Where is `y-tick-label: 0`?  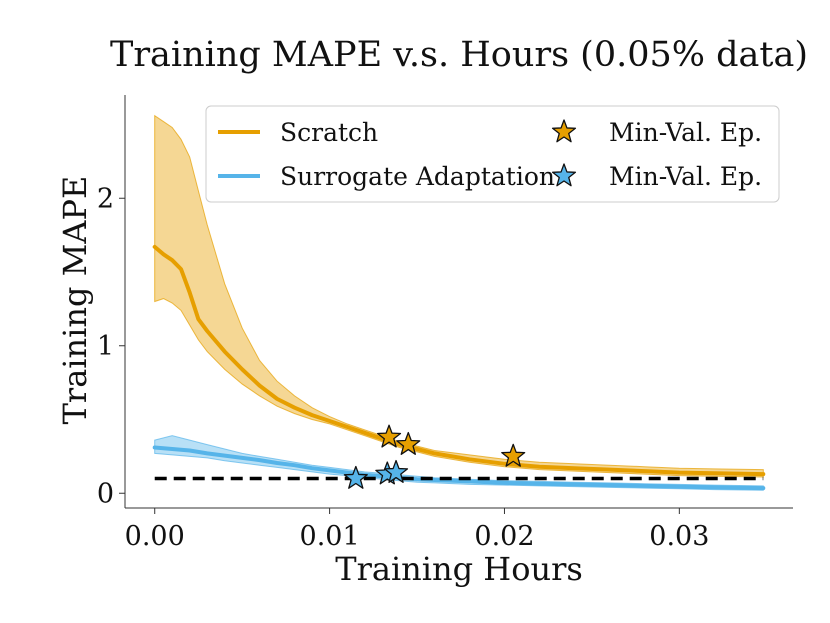
y-tick-label: 0 is located at coordinates (105, 493).